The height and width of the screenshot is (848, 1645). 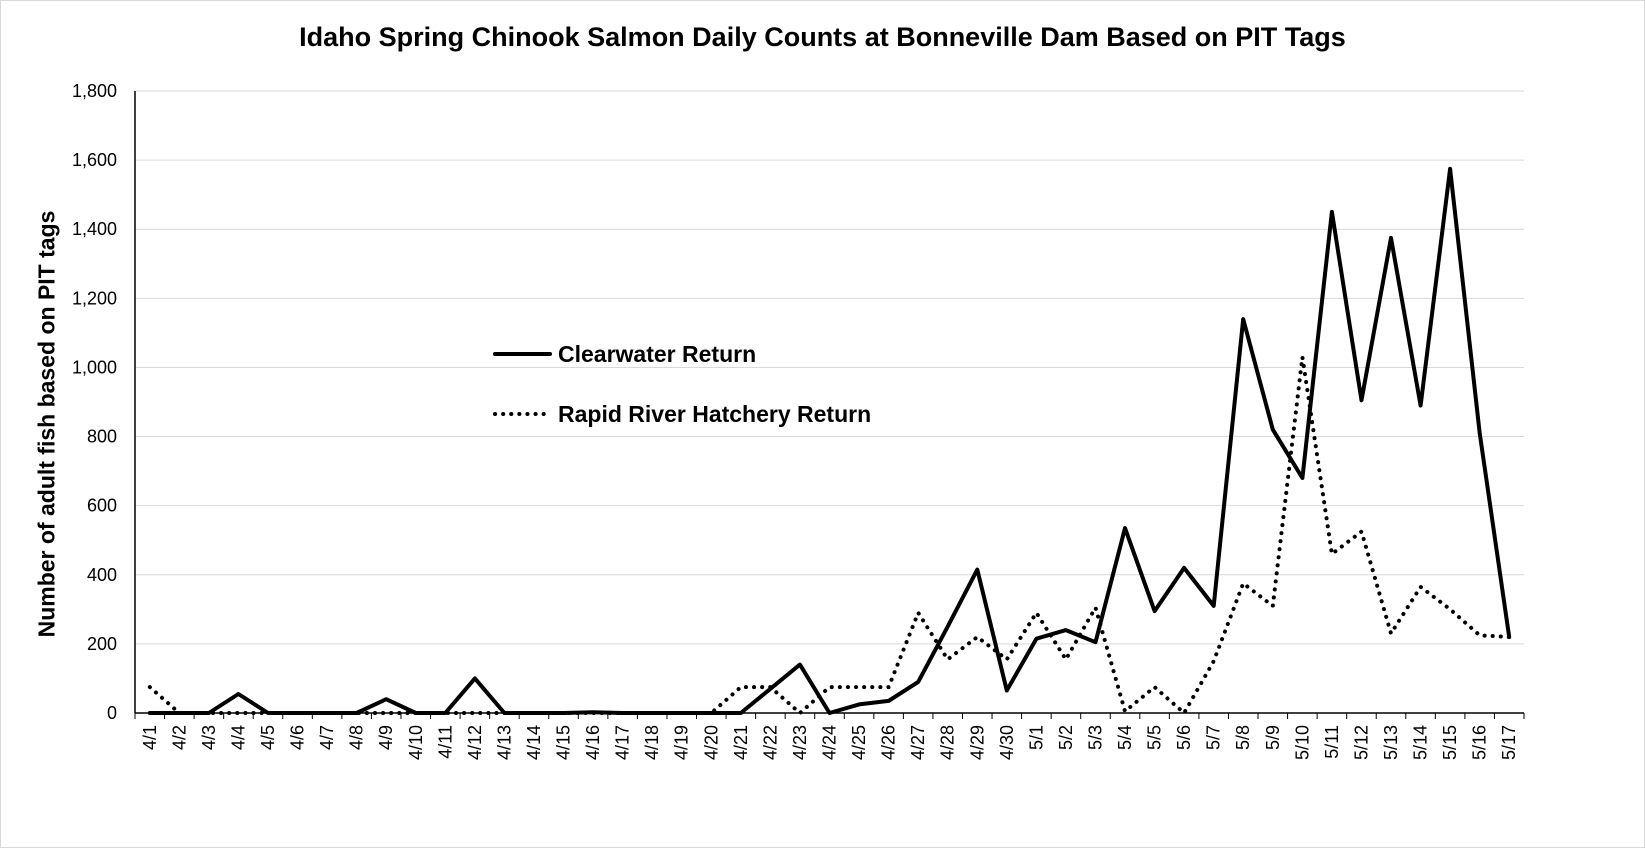 What do you see at coordinates (238, 737) in the screenshot?
I see `x-tick-label: 4/4` at bounding box center [238, 737].